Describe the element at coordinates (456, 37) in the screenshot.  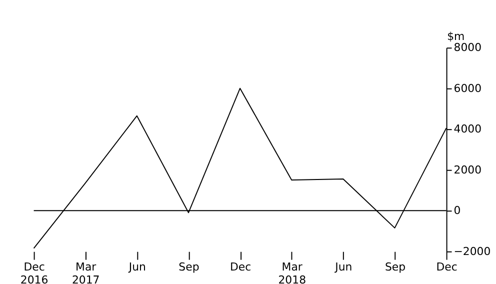
I see `y-axis-title: $m` at that location.